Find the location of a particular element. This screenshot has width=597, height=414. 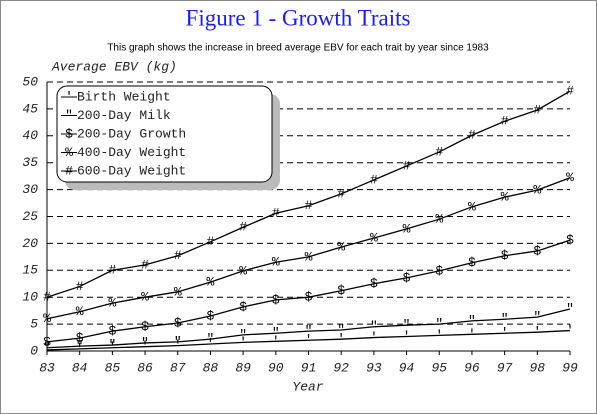

y-tick-label: 15 is located at coordinates (30, 270).